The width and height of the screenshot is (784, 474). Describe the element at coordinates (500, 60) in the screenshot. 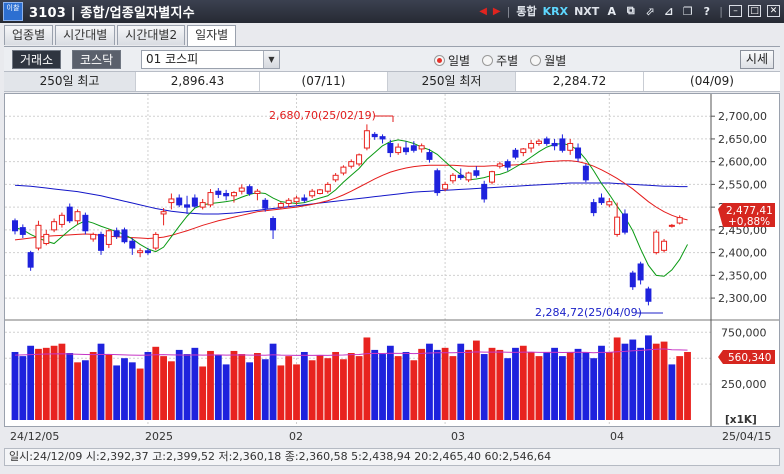

I see `radio-weekly: 주별` at that location.